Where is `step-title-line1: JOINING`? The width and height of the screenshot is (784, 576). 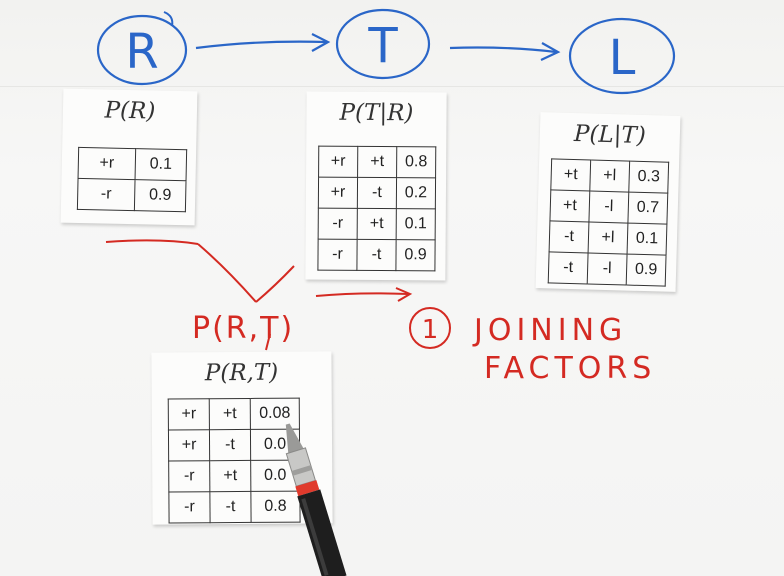
step-title-line1: JOINING is located at coordinates (549, 330).